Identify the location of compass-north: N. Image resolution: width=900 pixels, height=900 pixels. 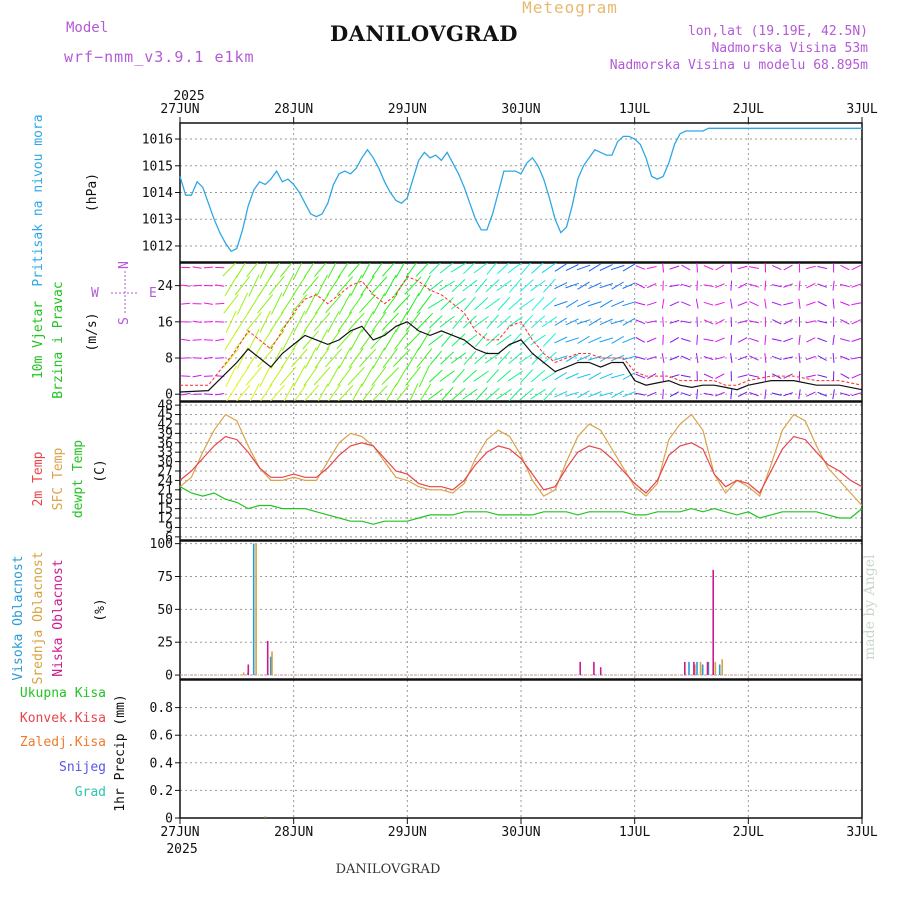
(124, 265).